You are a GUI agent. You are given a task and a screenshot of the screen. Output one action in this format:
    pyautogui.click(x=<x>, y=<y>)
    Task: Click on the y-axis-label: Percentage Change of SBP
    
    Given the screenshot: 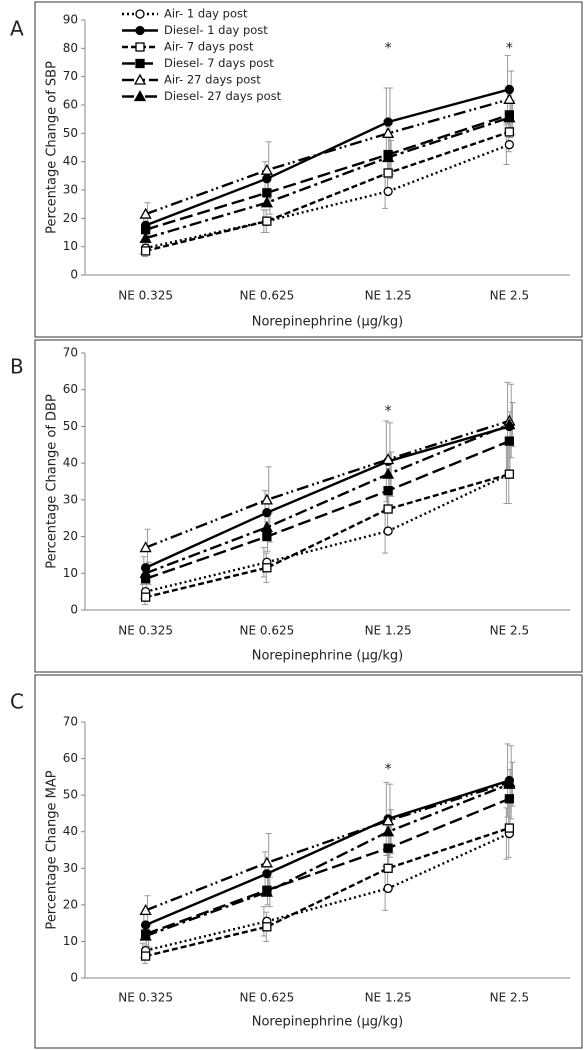 What is the action you would take?
    pyautogui.click(x=52, y=147)
    